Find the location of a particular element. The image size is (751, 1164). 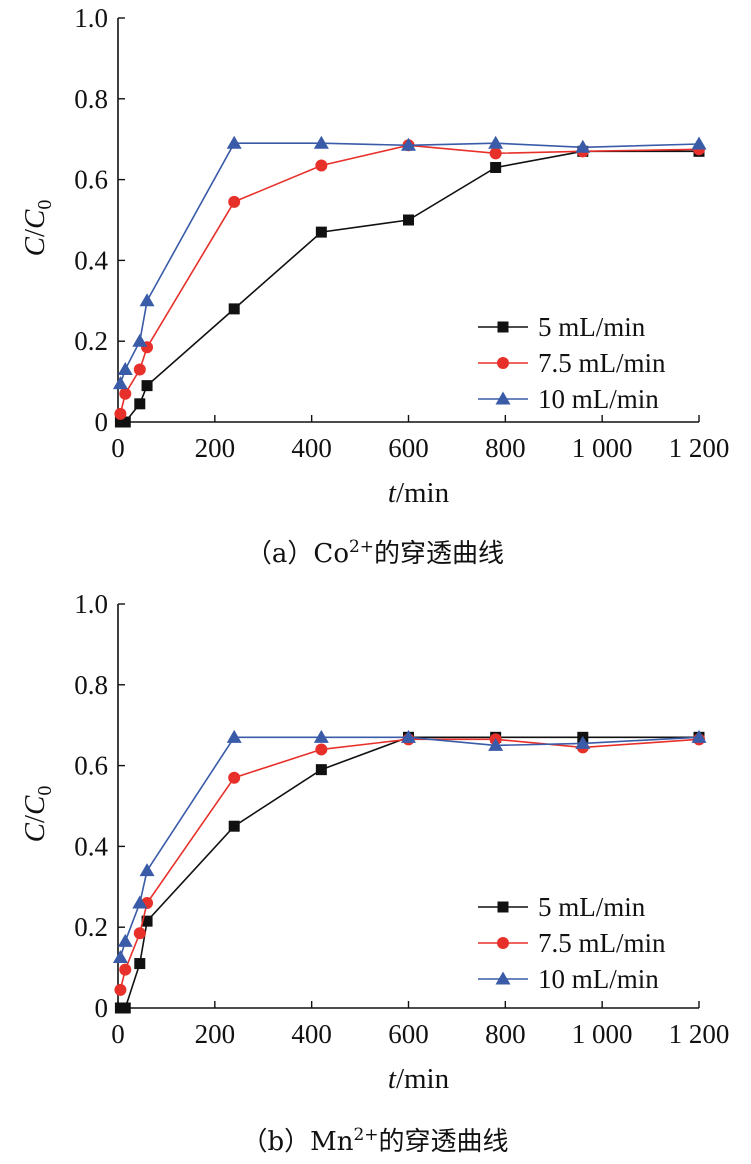

figure-caption: （b）Mn2+的穿透曲线 is located at coordinates (374, 1141).